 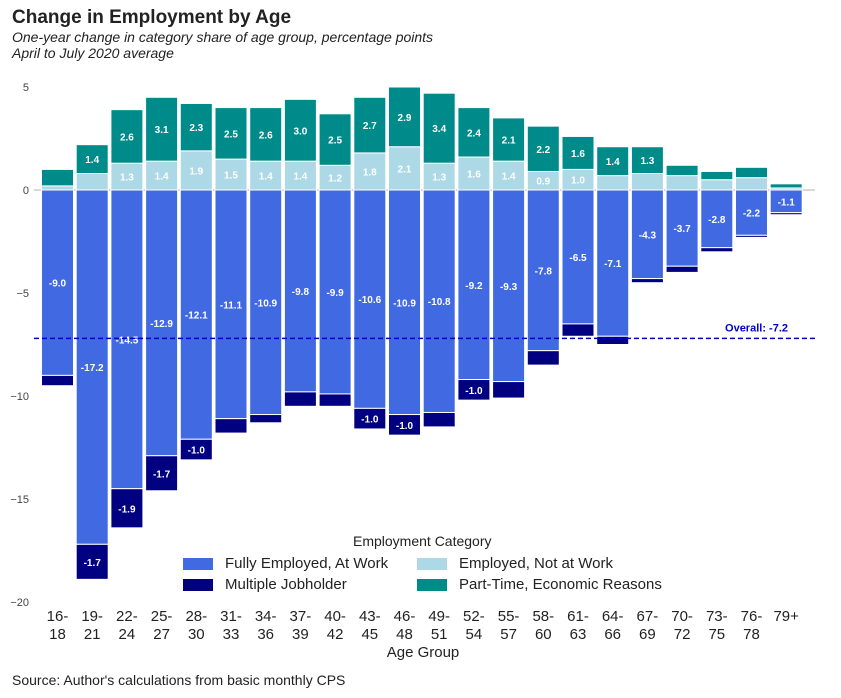 I want to click on x-tick-label: 28-30, so click(x=196, y=625).